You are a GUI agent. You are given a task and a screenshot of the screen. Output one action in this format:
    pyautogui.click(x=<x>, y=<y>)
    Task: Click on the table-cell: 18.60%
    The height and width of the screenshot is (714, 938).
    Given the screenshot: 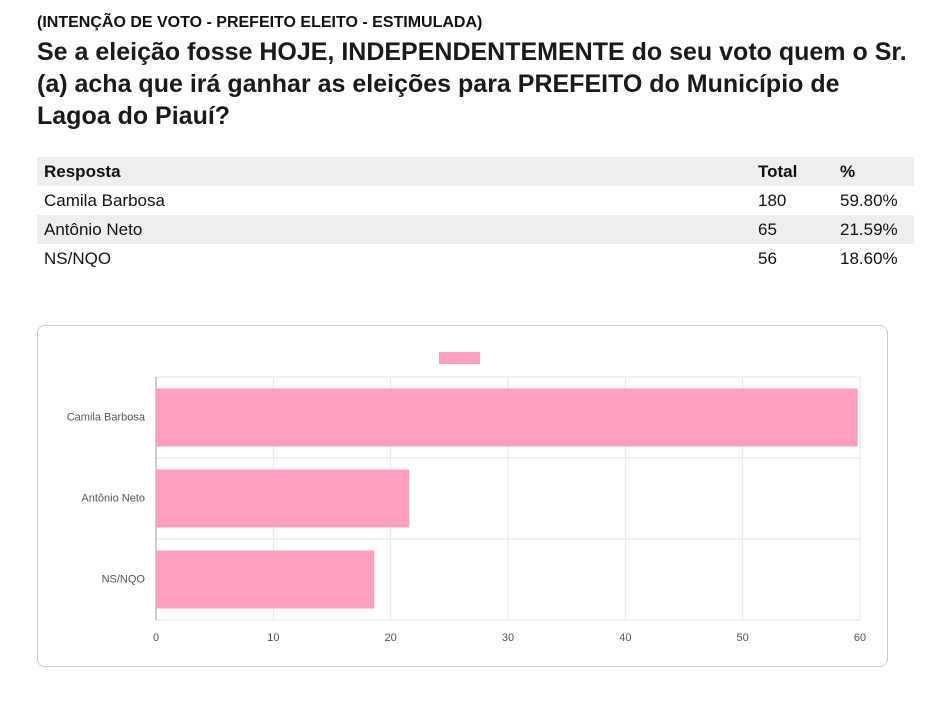 What is the action you would take?
    pyautogui.click(x=869, y=258)
    